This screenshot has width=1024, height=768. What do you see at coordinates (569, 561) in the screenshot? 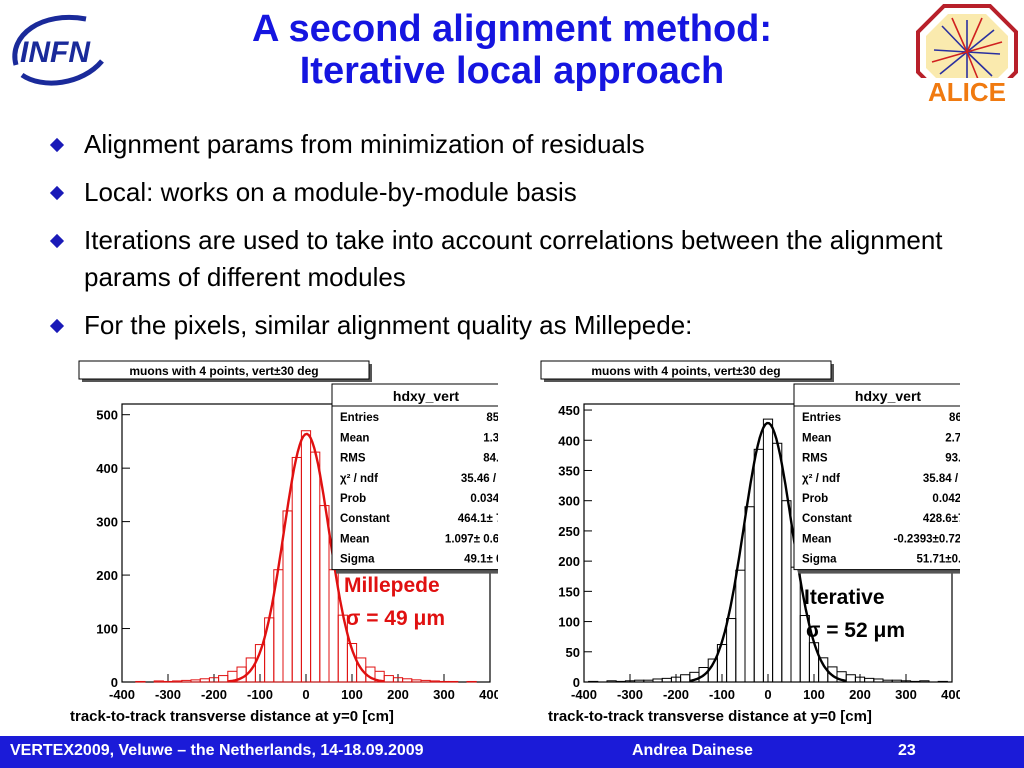
I see `y-tick-label: 200` at bounding box center [569, 561].